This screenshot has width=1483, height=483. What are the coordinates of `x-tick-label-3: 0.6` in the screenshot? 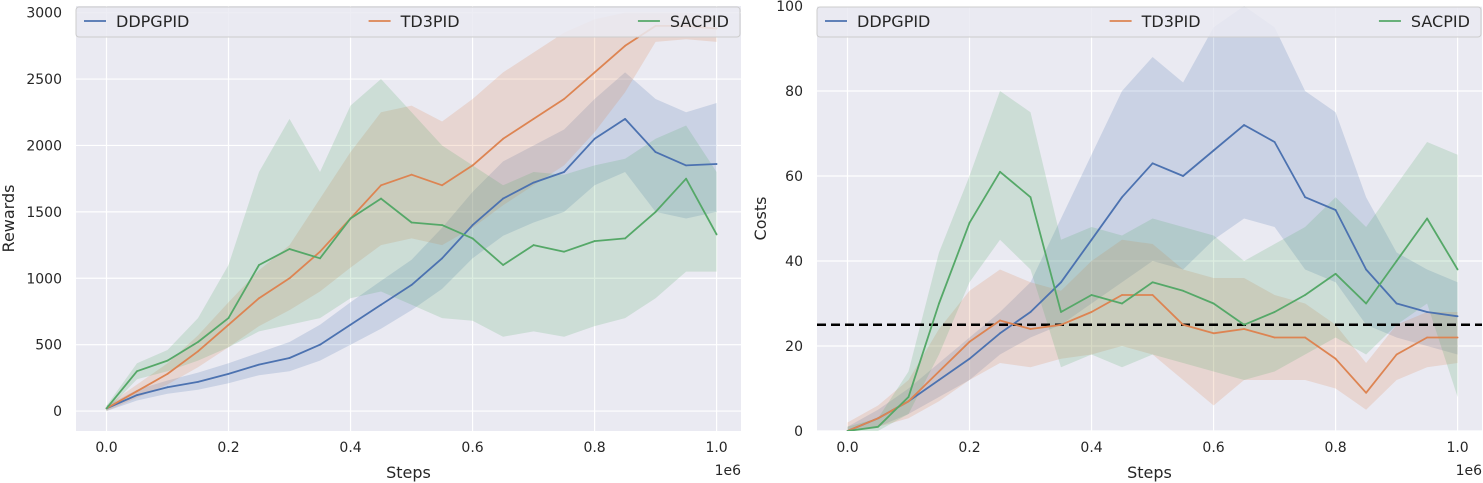 It's located at (472, 448).